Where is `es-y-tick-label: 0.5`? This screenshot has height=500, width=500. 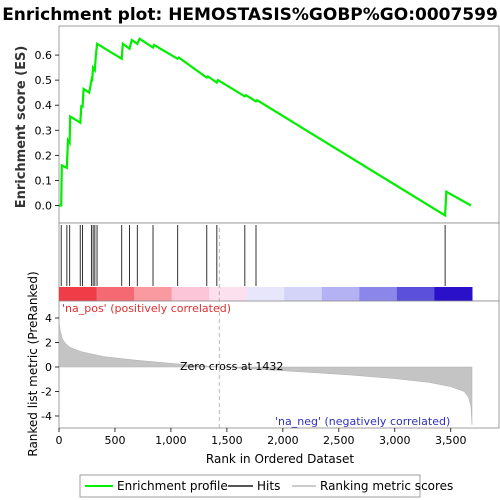
es-y-tick-label: 0.5 is located at coordinates (44, 80).